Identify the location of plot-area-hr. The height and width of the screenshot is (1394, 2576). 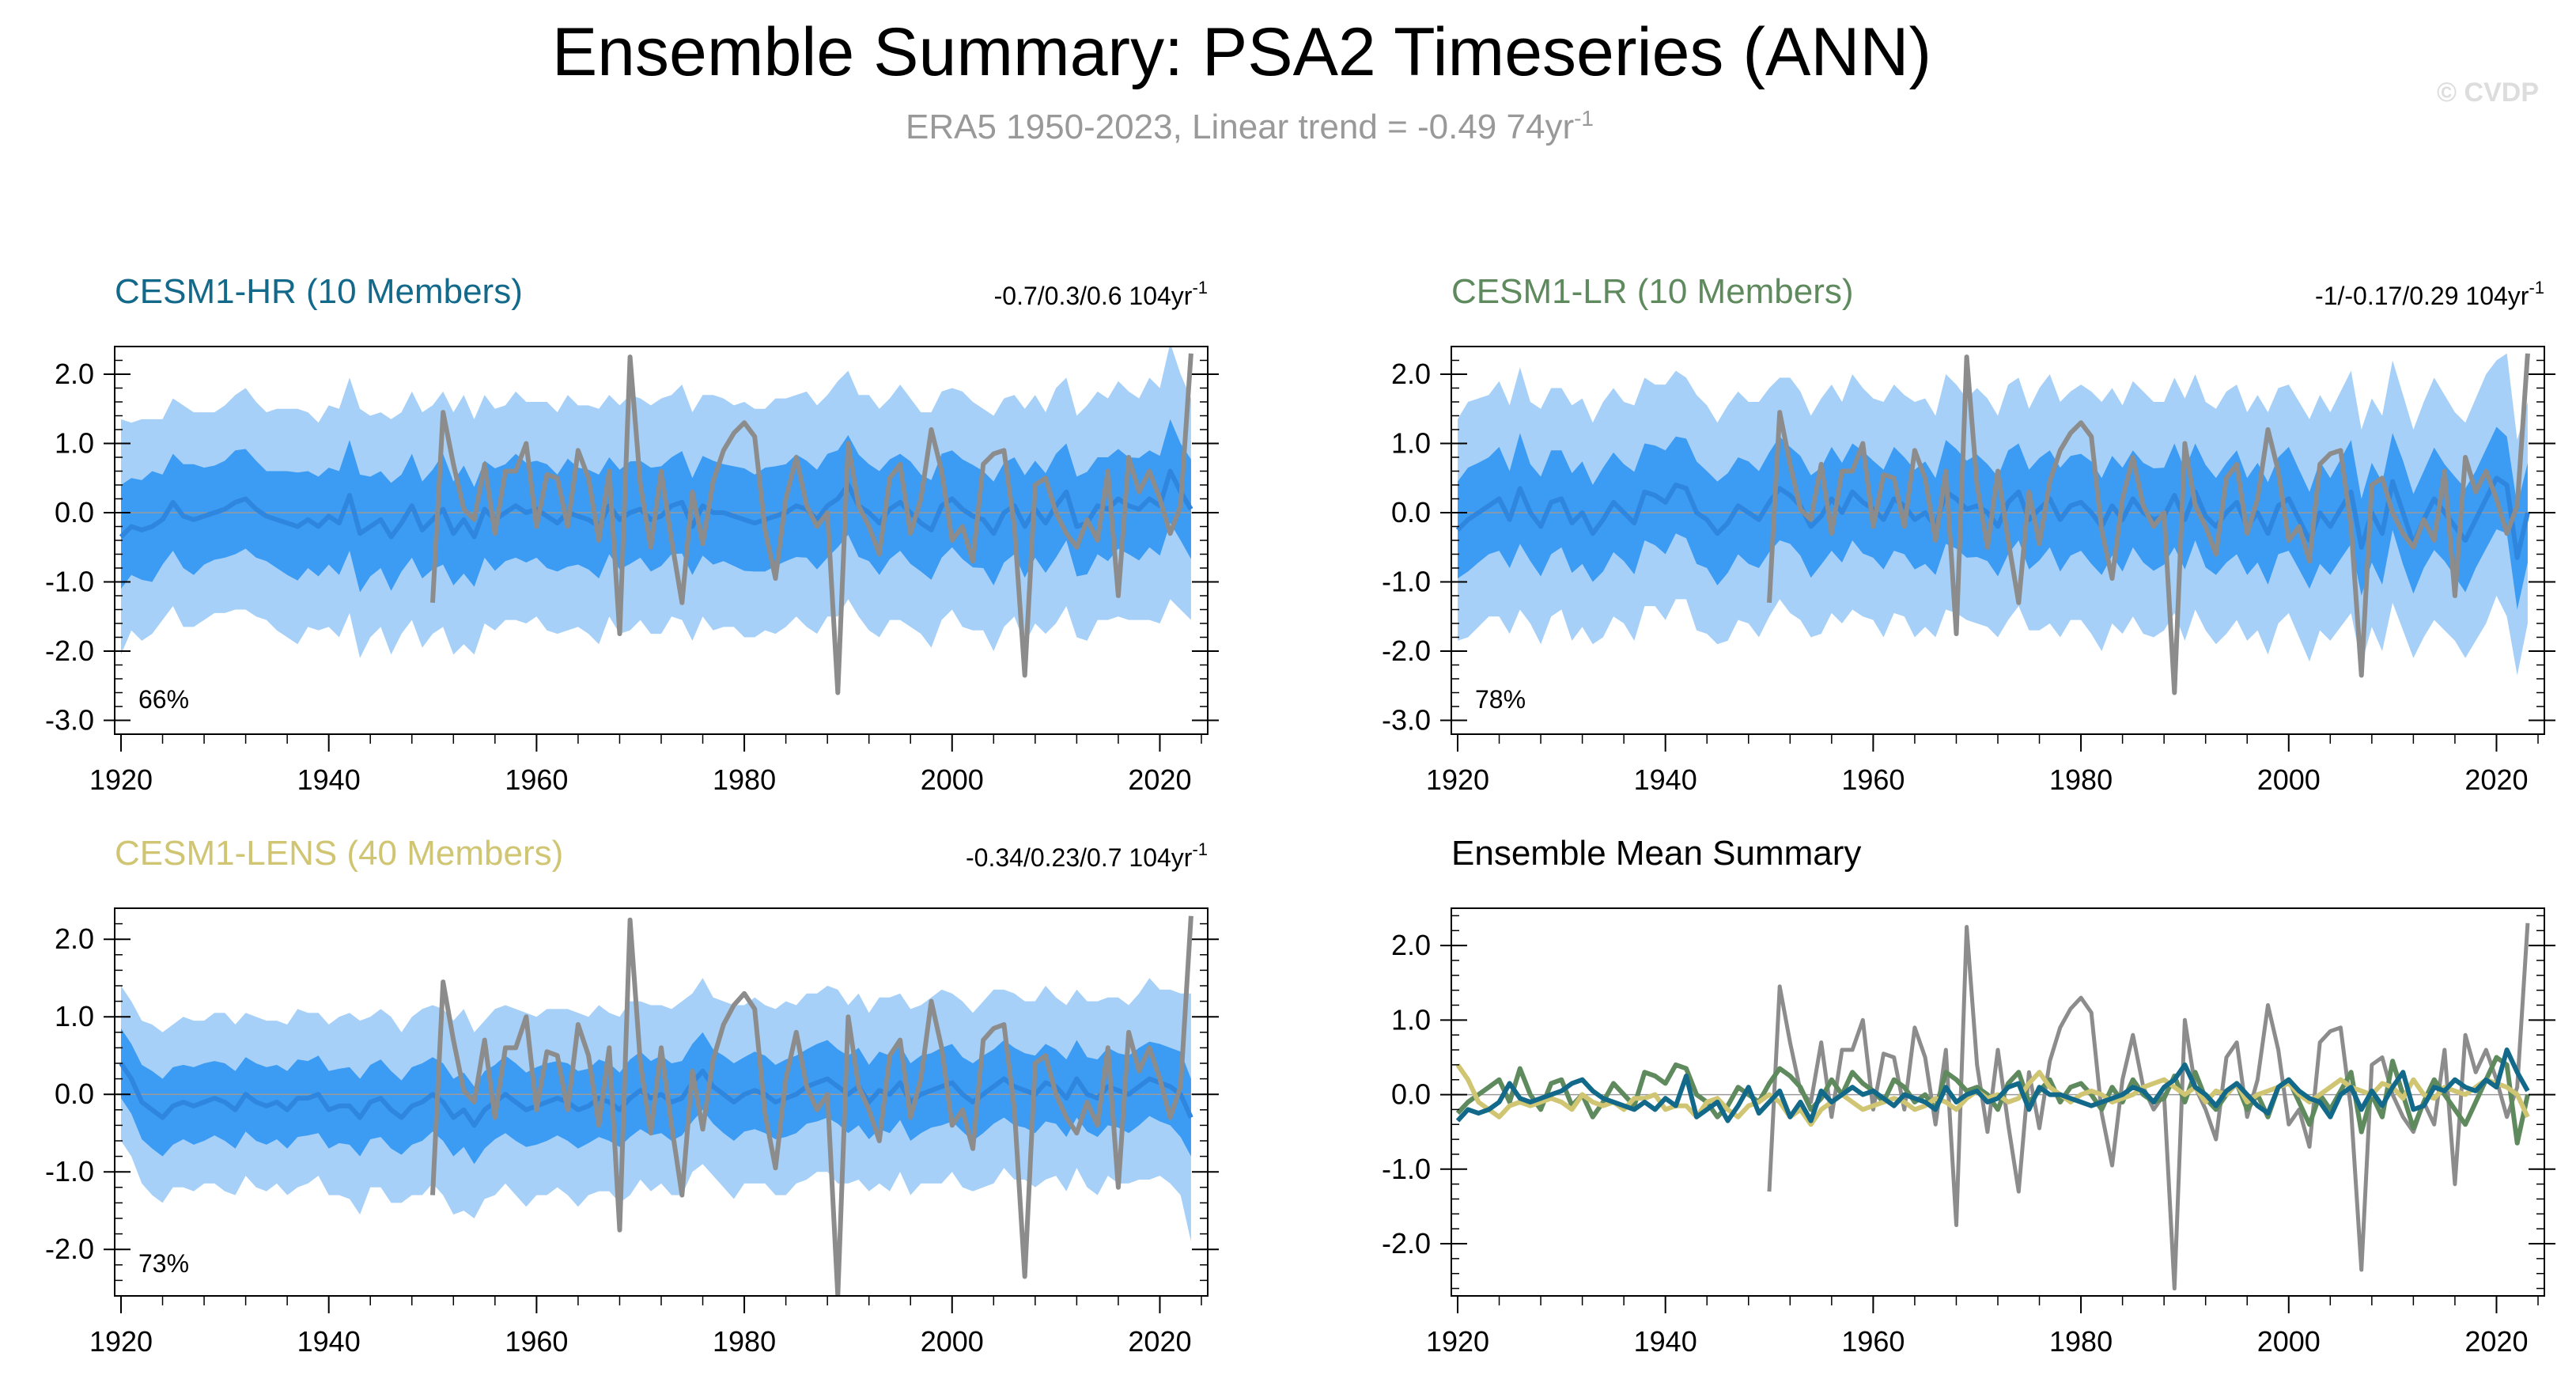
(661, 521).